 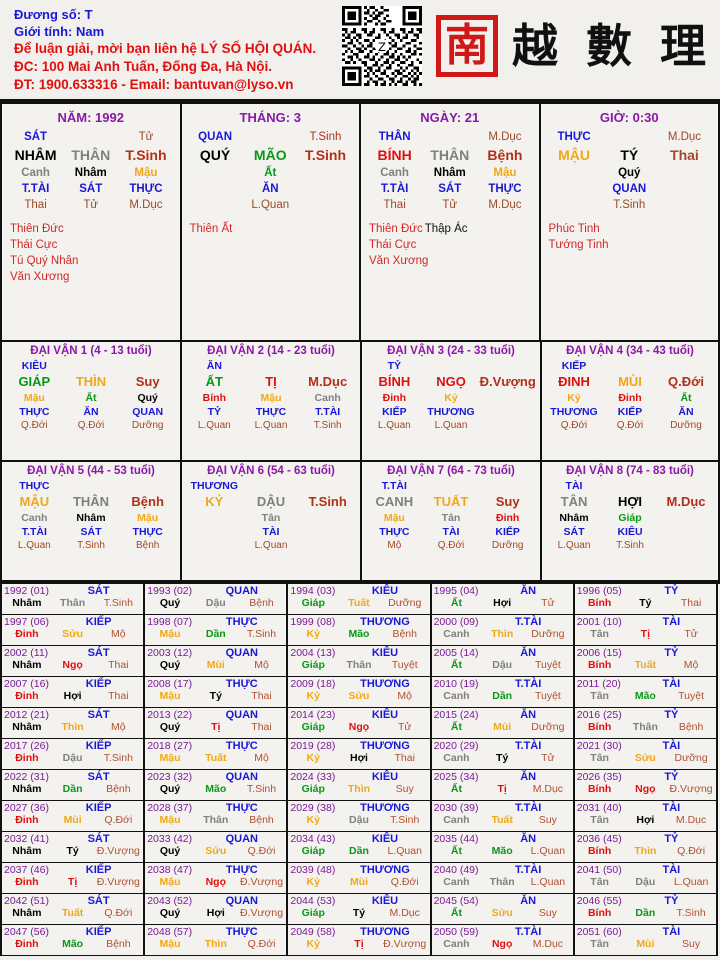 I want to click on qr-code-icon: Z, so click(x=381, y=46).